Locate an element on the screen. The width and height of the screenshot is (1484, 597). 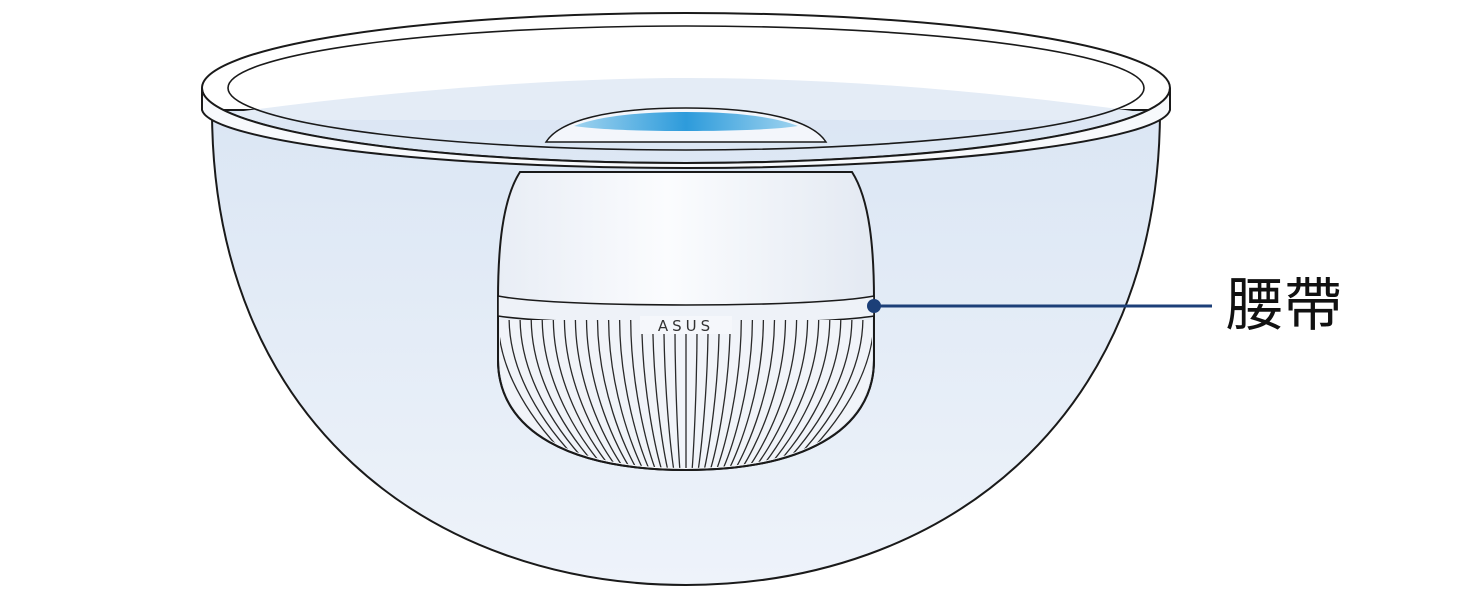
callout-label-waist-band: 腰帶 is located at coordinates (1284, 305).